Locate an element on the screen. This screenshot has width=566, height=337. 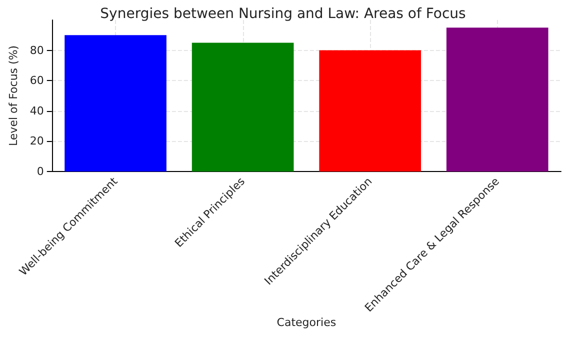
y-tick-label: 0 is located at coordinates (40, 171).